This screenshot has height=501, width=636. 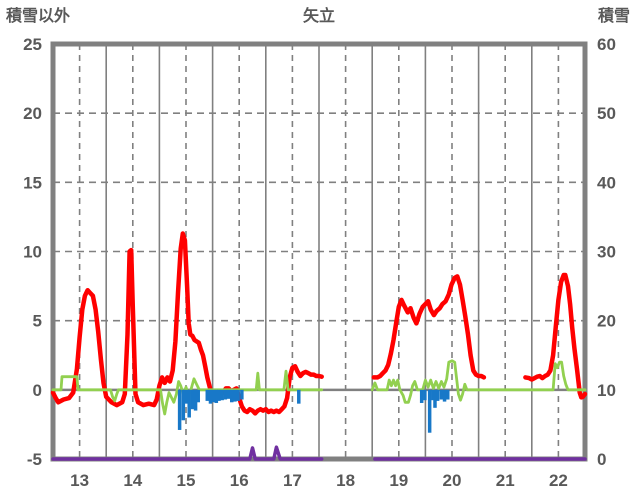 I want to click on right-axis-tick-label: 40, so click(x=606, y=182).